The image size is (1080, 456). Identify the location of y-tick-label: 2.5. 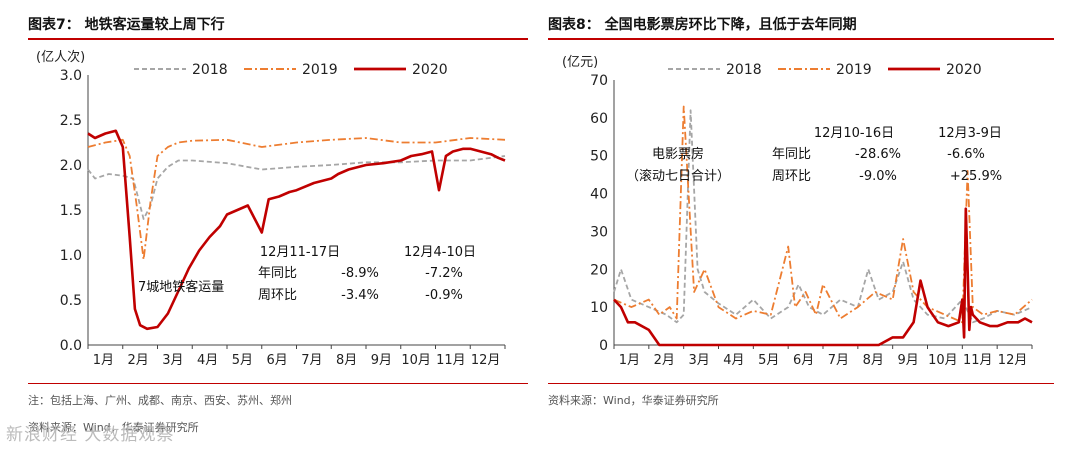
(71, 121).